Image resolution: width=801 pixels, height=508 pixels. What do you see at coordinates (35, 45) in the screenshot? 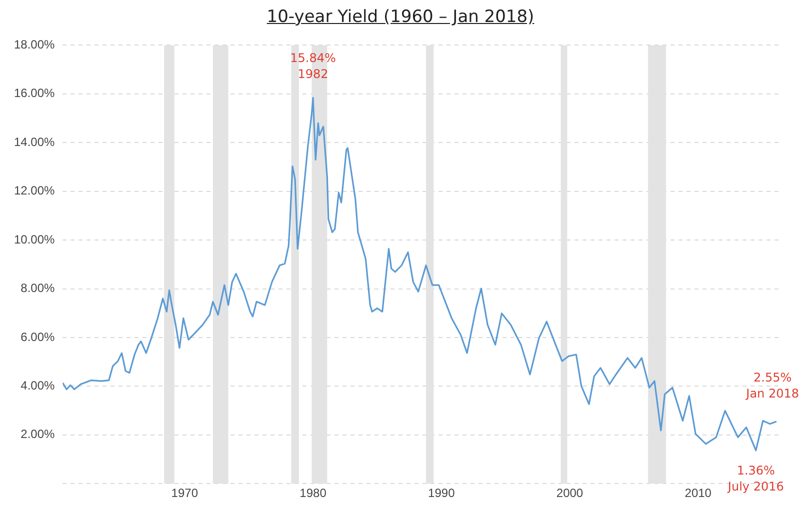
I see `y-tick-label: 18.00%` at bounding box center [35, 45].